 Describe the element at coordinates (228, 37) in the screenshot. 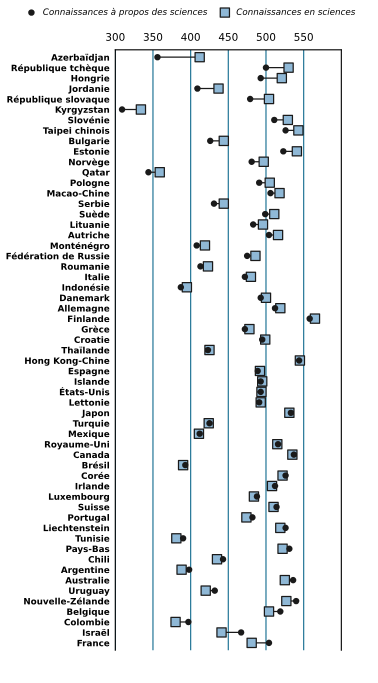

I see `x-tick-label: 450` at that location.